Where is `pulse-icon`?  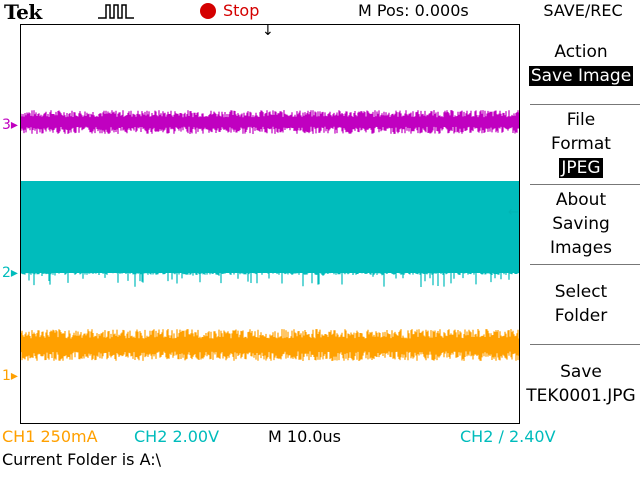
pulse-icon is located at coordinates (116, 11).